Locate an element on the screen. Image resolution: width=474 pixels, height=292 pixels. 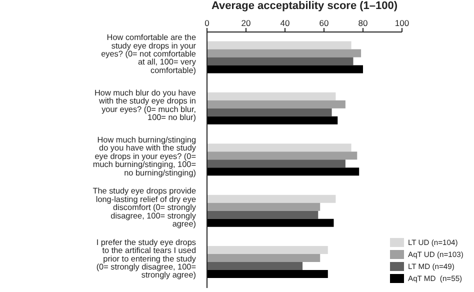
y-tick-label: How much blur do you have with the study eye drops in your eyes? (0= much blur, 100= no blur) is located at coordinates (145, 105).